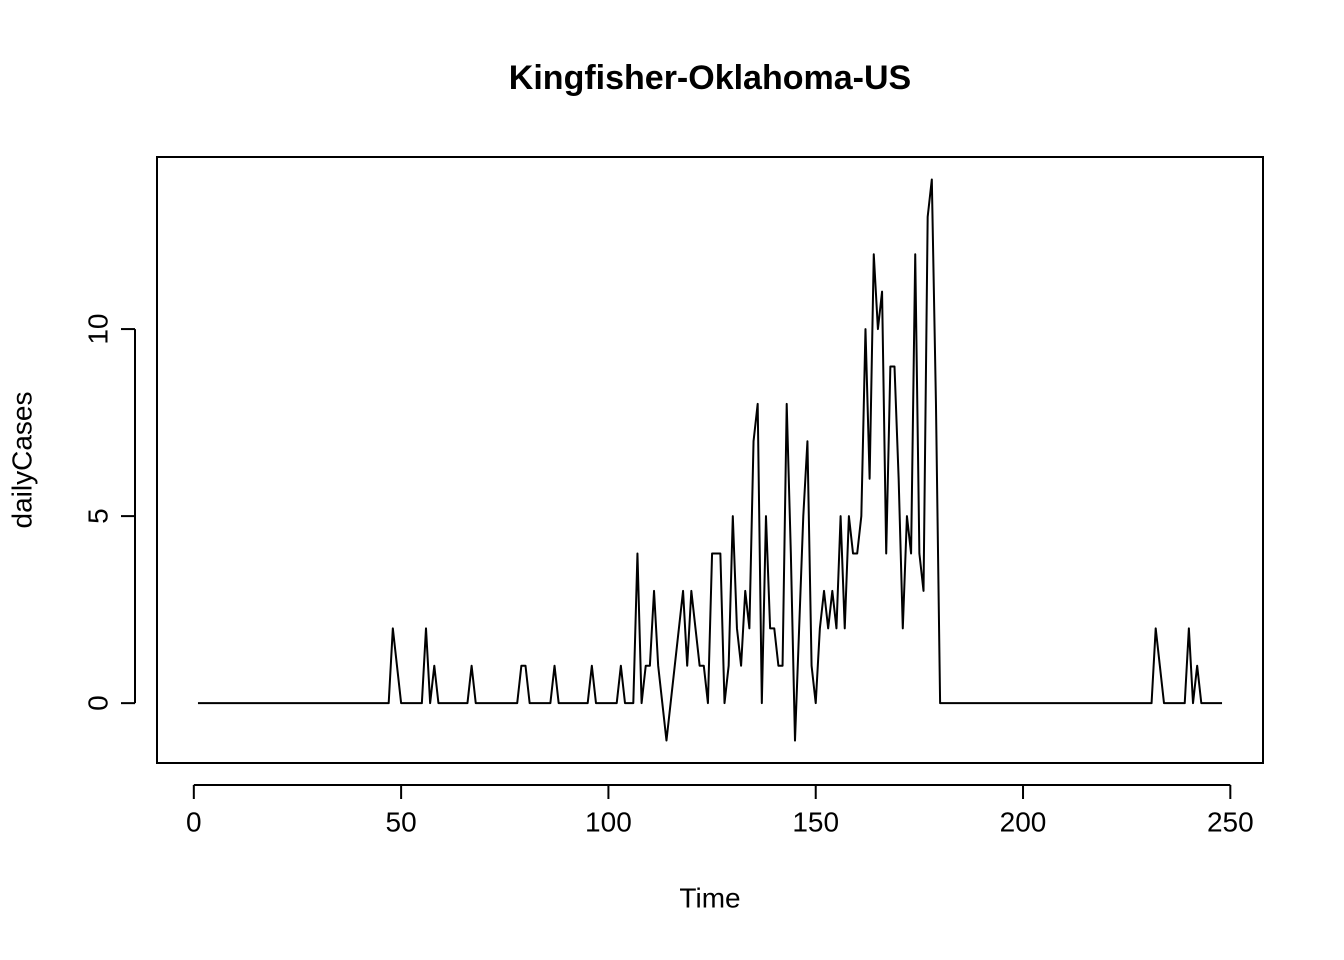 The image size is (1344, 960). Describe the element at coordinates (710, 78) in the screenshot. I see `chart-title: Kingfisher-Oklahoma-US` at that location.